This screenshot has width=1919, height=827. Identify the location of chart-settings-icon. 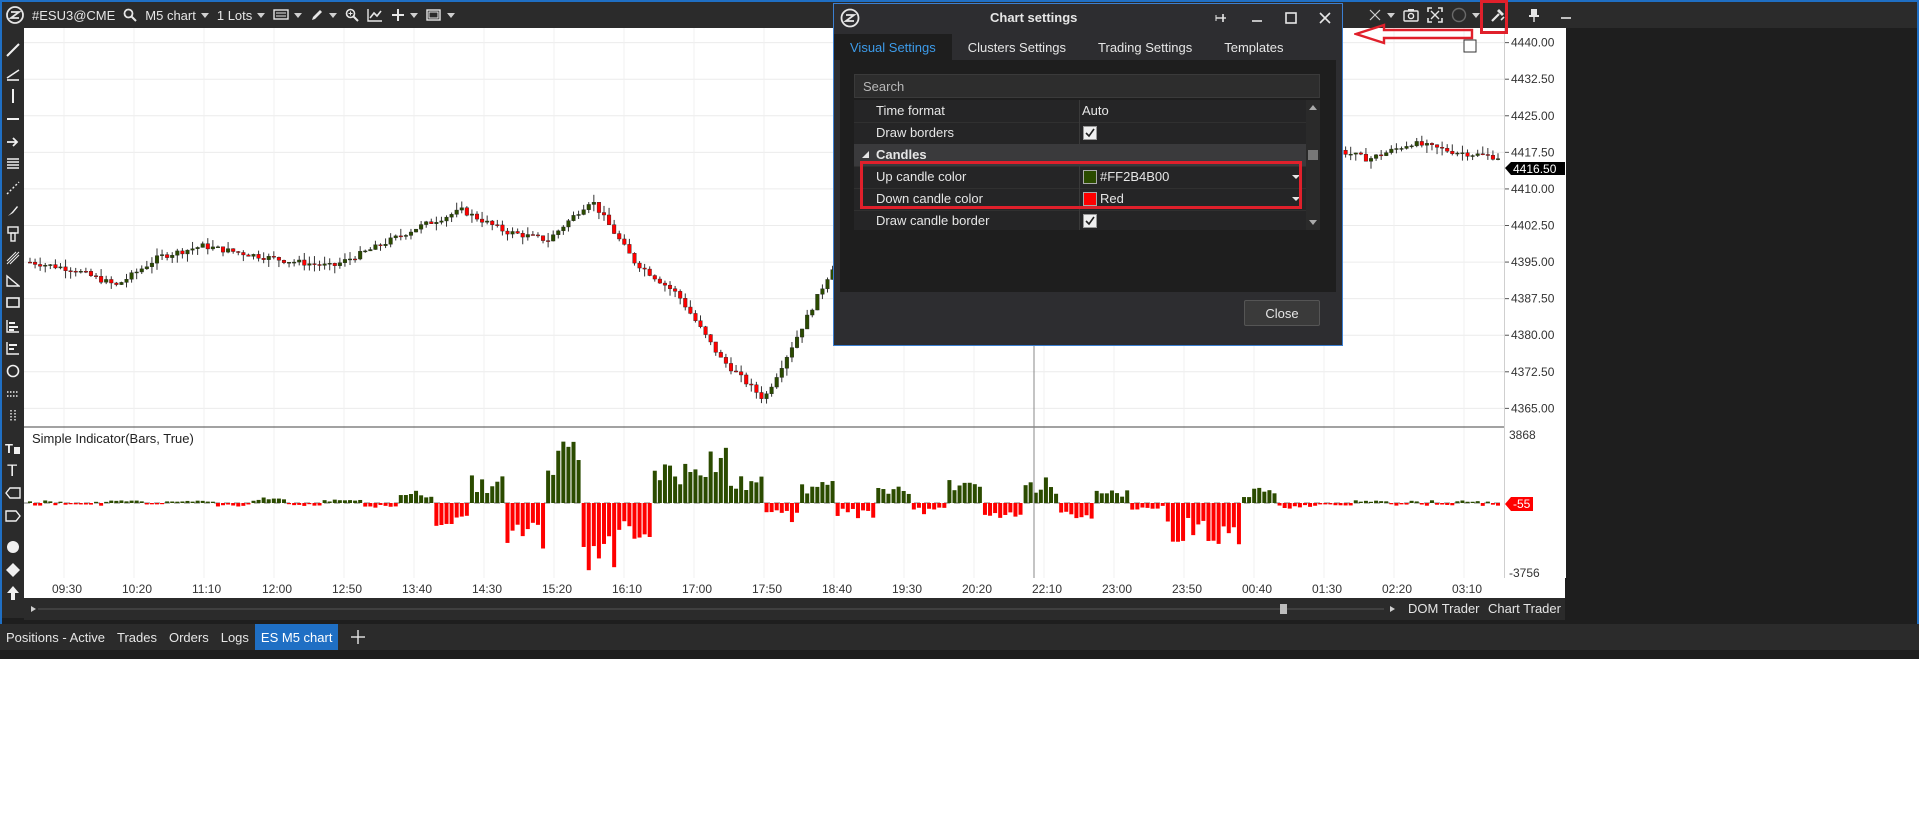
(1498, 15).